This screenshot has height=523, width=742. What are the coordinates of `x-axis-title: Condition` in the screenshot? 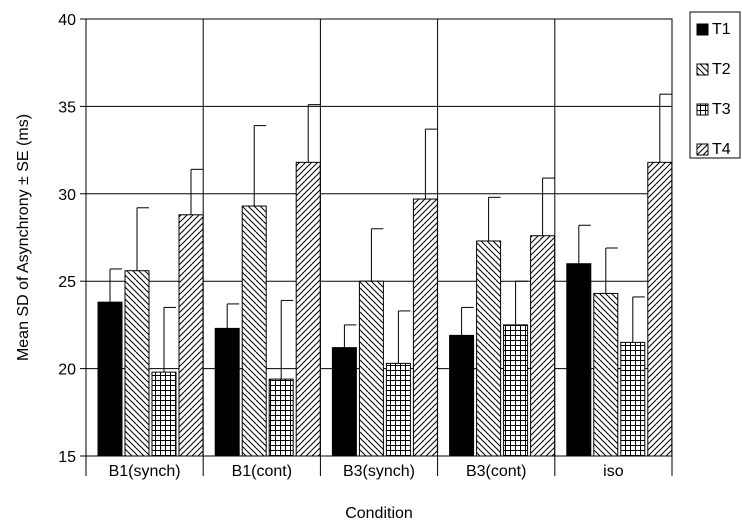 It's located at (379, 513).